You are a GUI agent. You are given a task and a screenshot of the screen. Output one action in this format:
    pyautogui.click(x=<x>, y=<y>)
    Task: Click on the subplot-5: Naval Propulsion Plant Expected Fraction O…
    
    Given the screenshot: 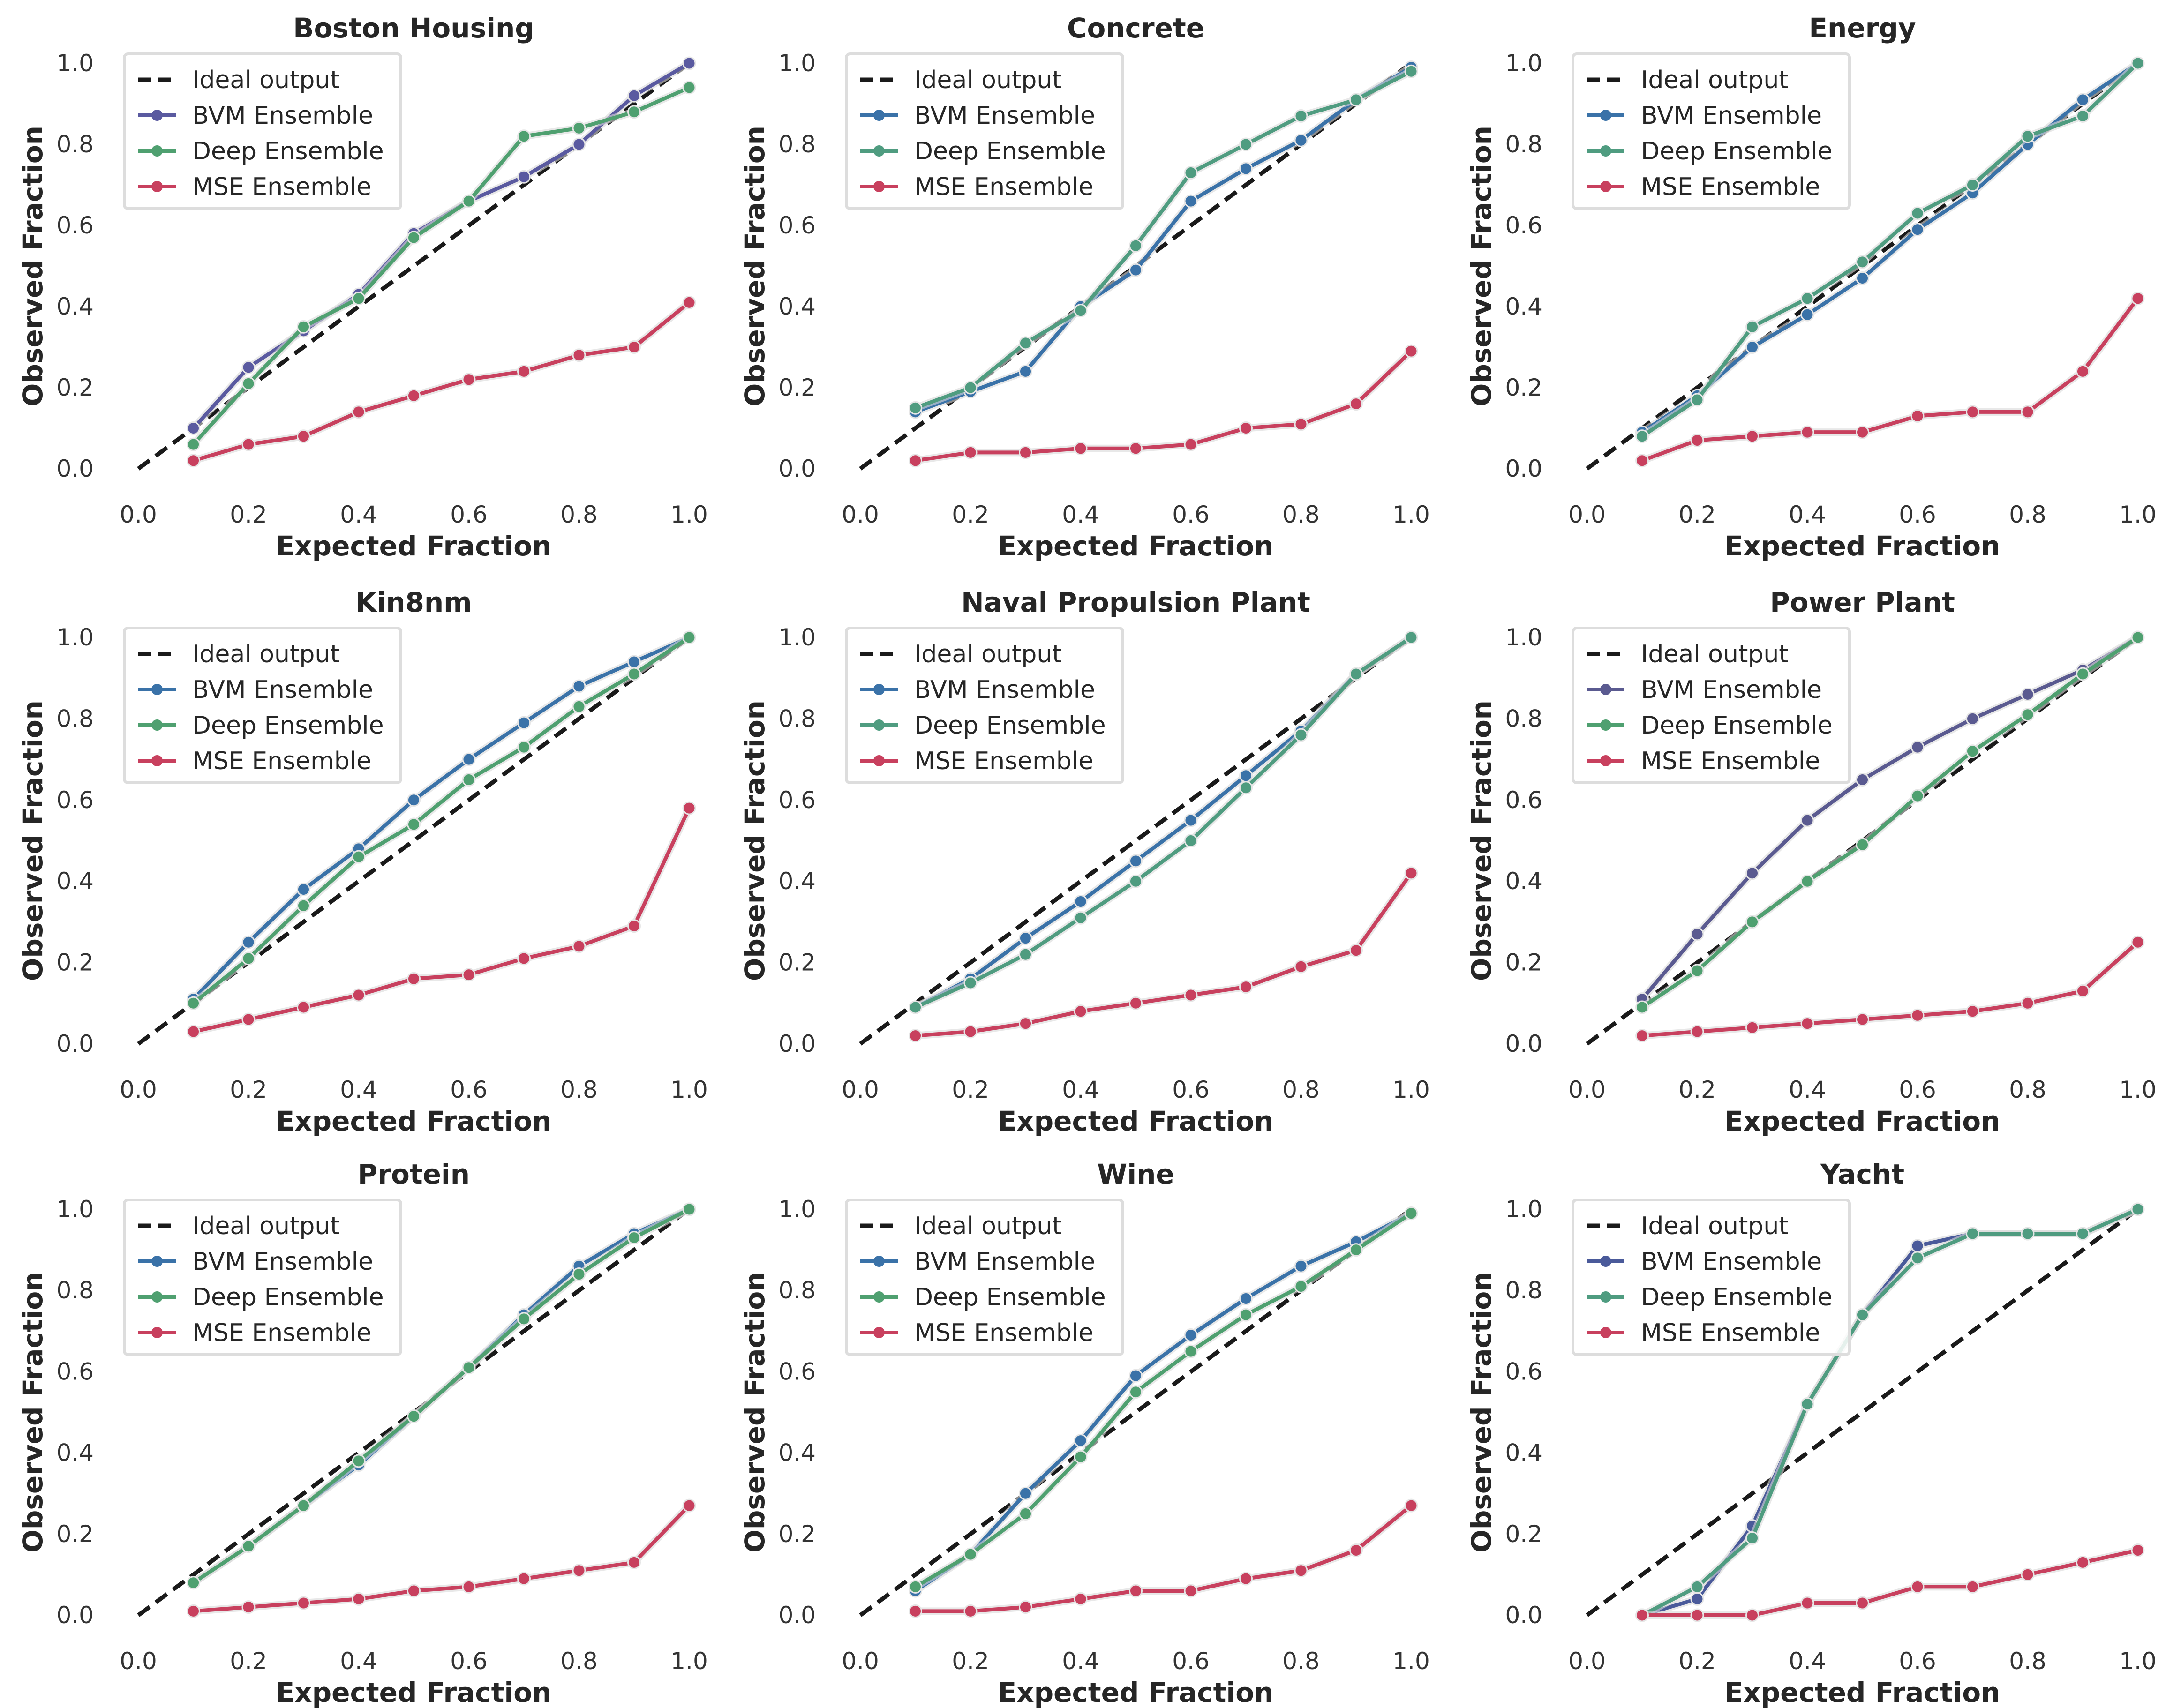 What is the action you would take?
    pyautogui.click(x=1084, y=861)
    